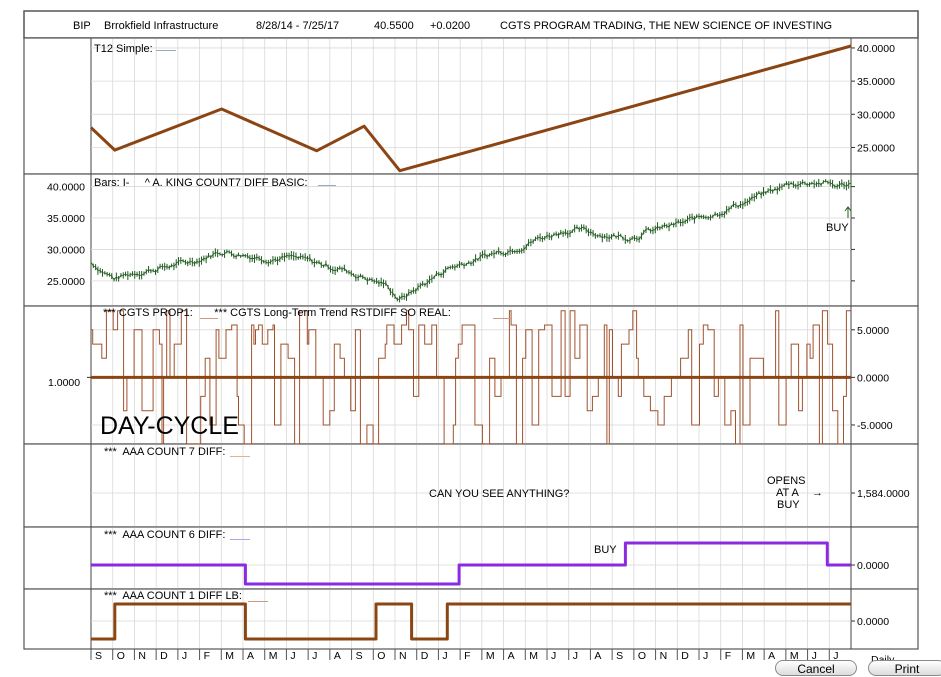  I want to click on t12-label: T12 Simple:, so click(123, 49).